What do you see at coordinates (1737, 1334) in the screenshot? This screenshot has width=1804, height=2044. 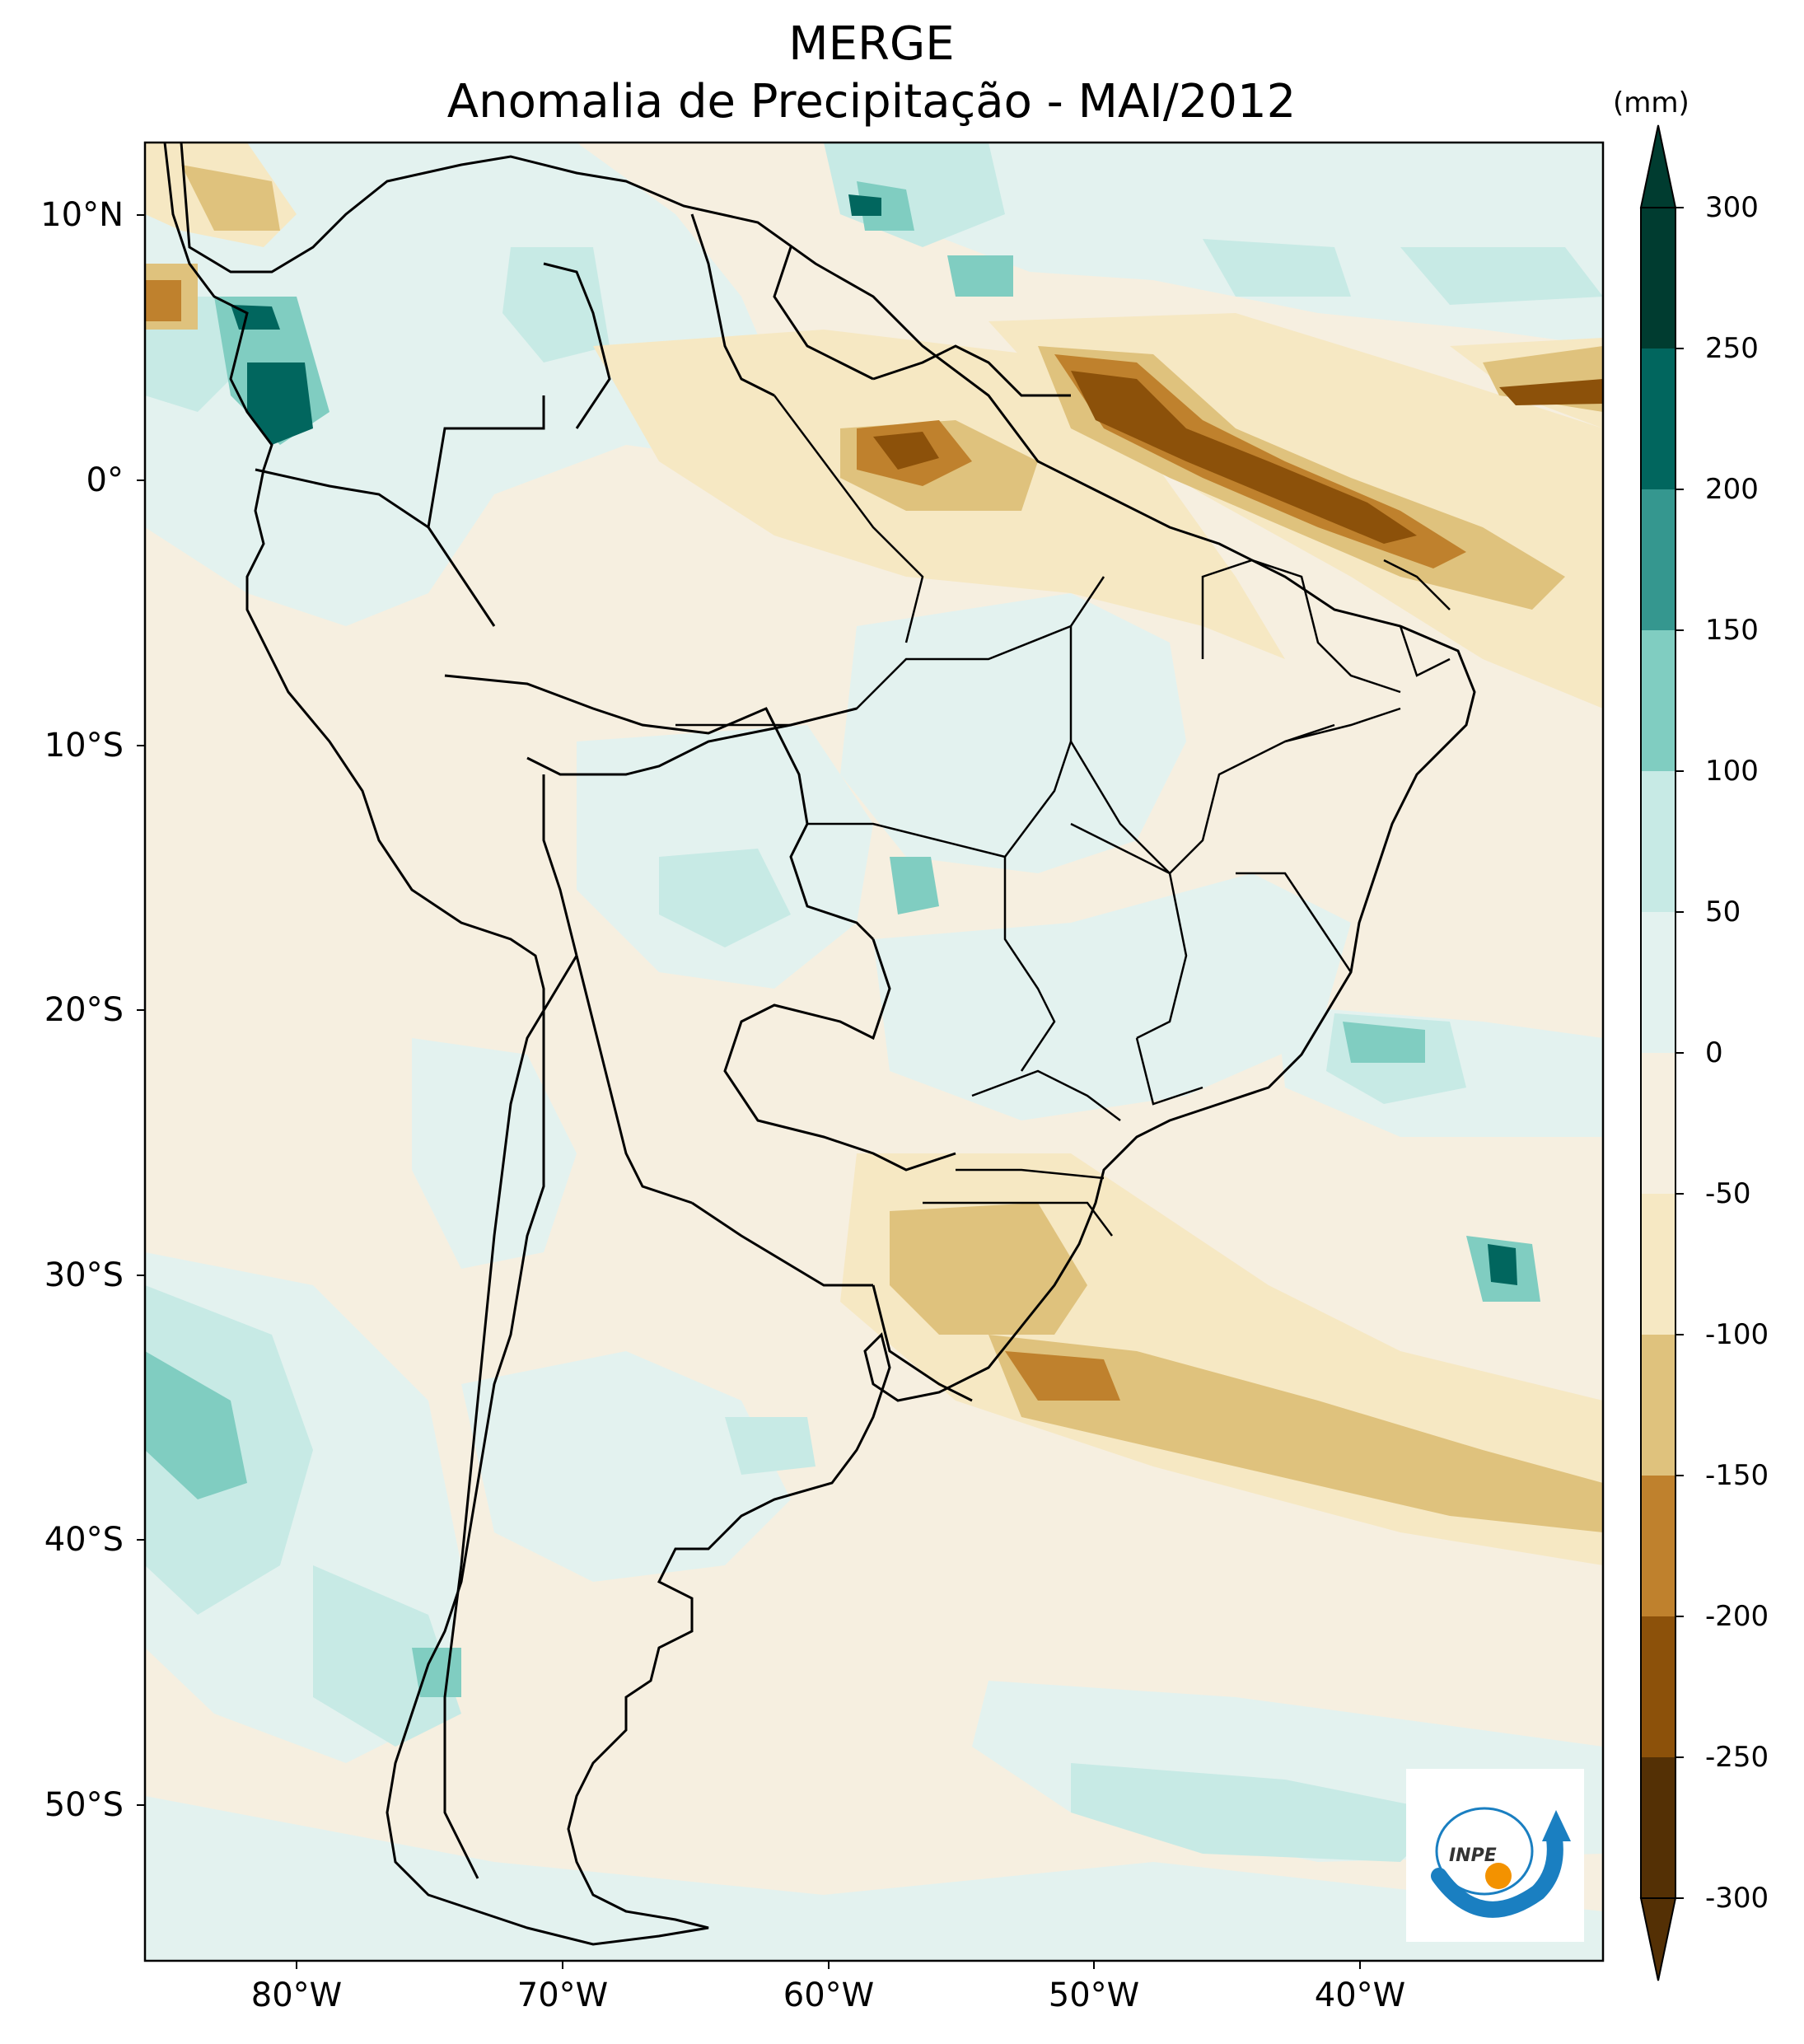 I see `colorbar-tick-label: -100` at bounding box center [1737, 1334].